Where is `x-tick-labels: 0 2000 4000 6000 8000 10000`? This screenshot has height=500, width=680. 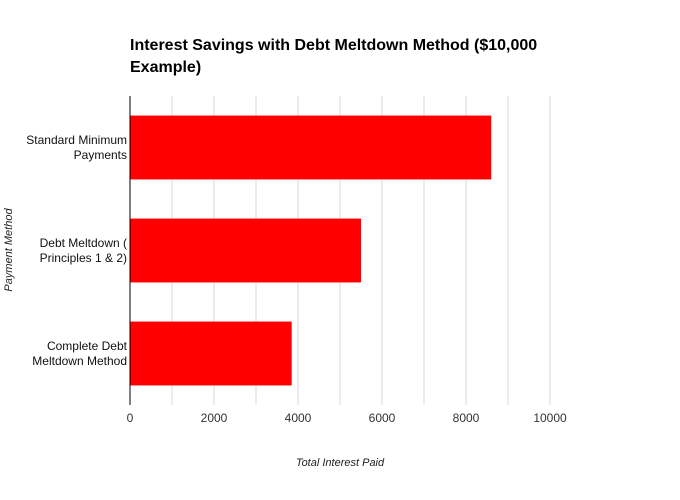
x-tick-labels: 0 2000 4000 6000 8000 10000 is located at coordinates (347, 418).